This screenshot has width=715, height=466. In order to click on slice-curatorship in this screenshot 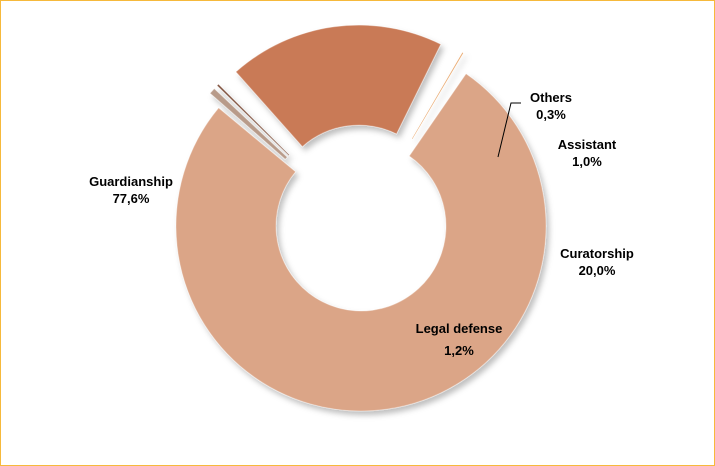, I will do `click(338, 86)`.